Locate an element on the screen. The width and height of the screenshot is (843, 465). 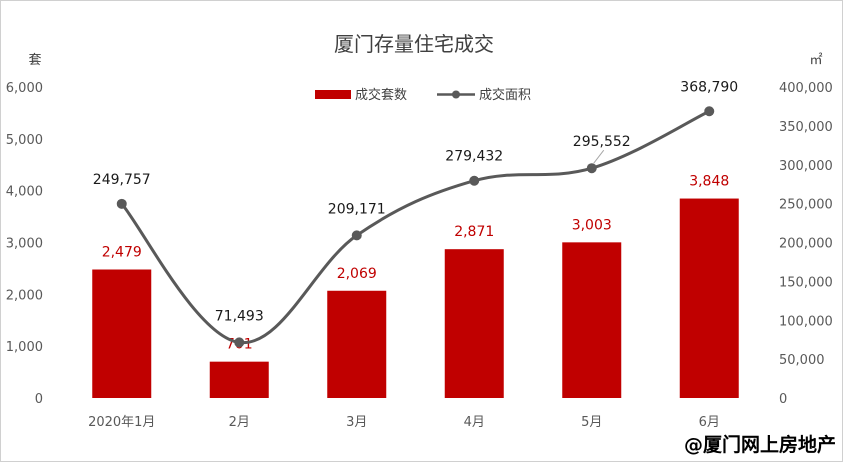
x-axis-tick: 4月 is located at coordinates (474, 422).